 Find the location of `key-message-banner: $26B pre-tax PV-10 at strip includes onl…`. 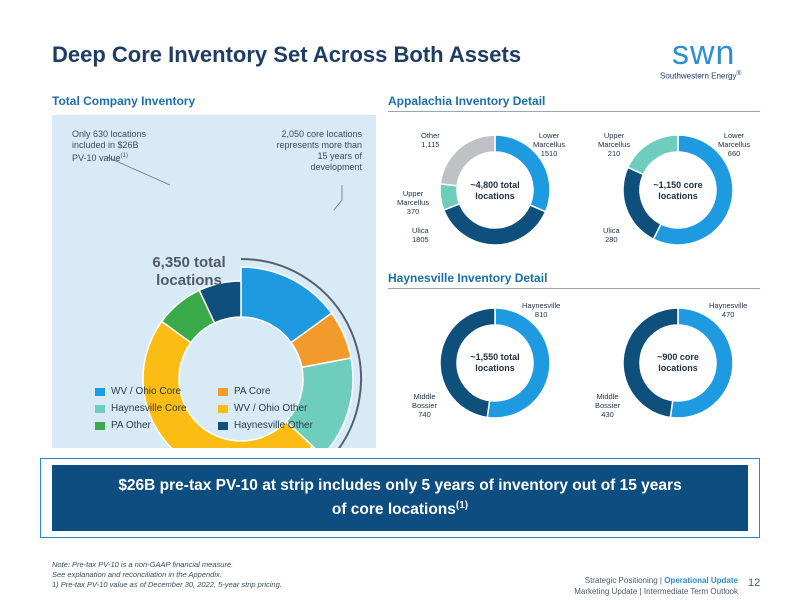

key-message-banner: $26B pre-tax PV-10 at strip includes onl… is located at coordinates (400, 498).